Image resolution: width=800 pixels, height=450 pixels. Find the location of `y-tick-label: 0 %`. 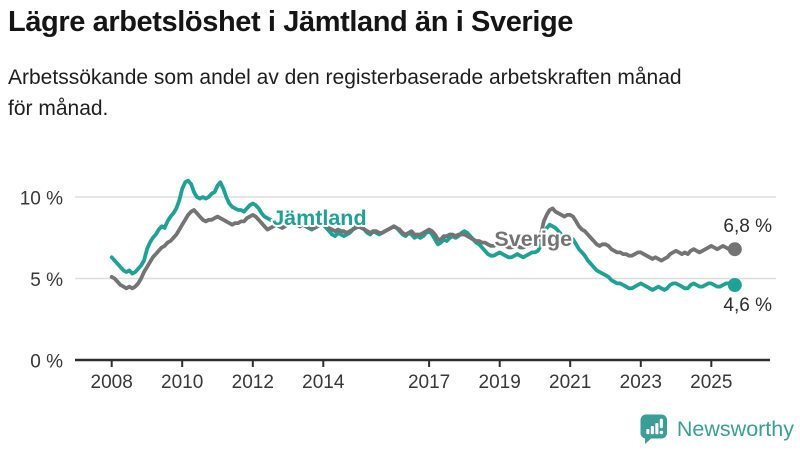

y-tick-label: 0 % is located at coordinates (46, 362).